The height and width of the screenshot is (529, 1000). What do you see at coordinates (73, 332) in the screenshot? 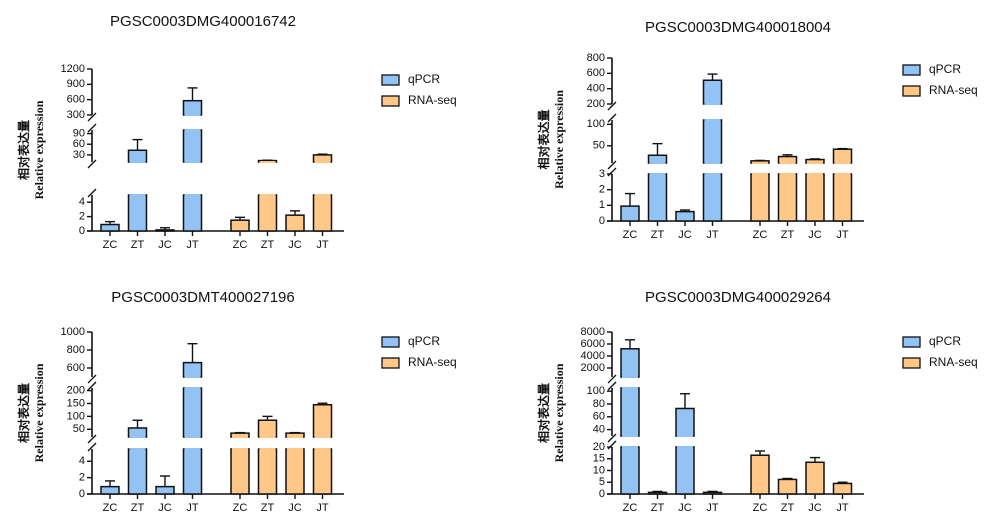
I see `y-tick-label: 1000` at bounding box center [73, 332].